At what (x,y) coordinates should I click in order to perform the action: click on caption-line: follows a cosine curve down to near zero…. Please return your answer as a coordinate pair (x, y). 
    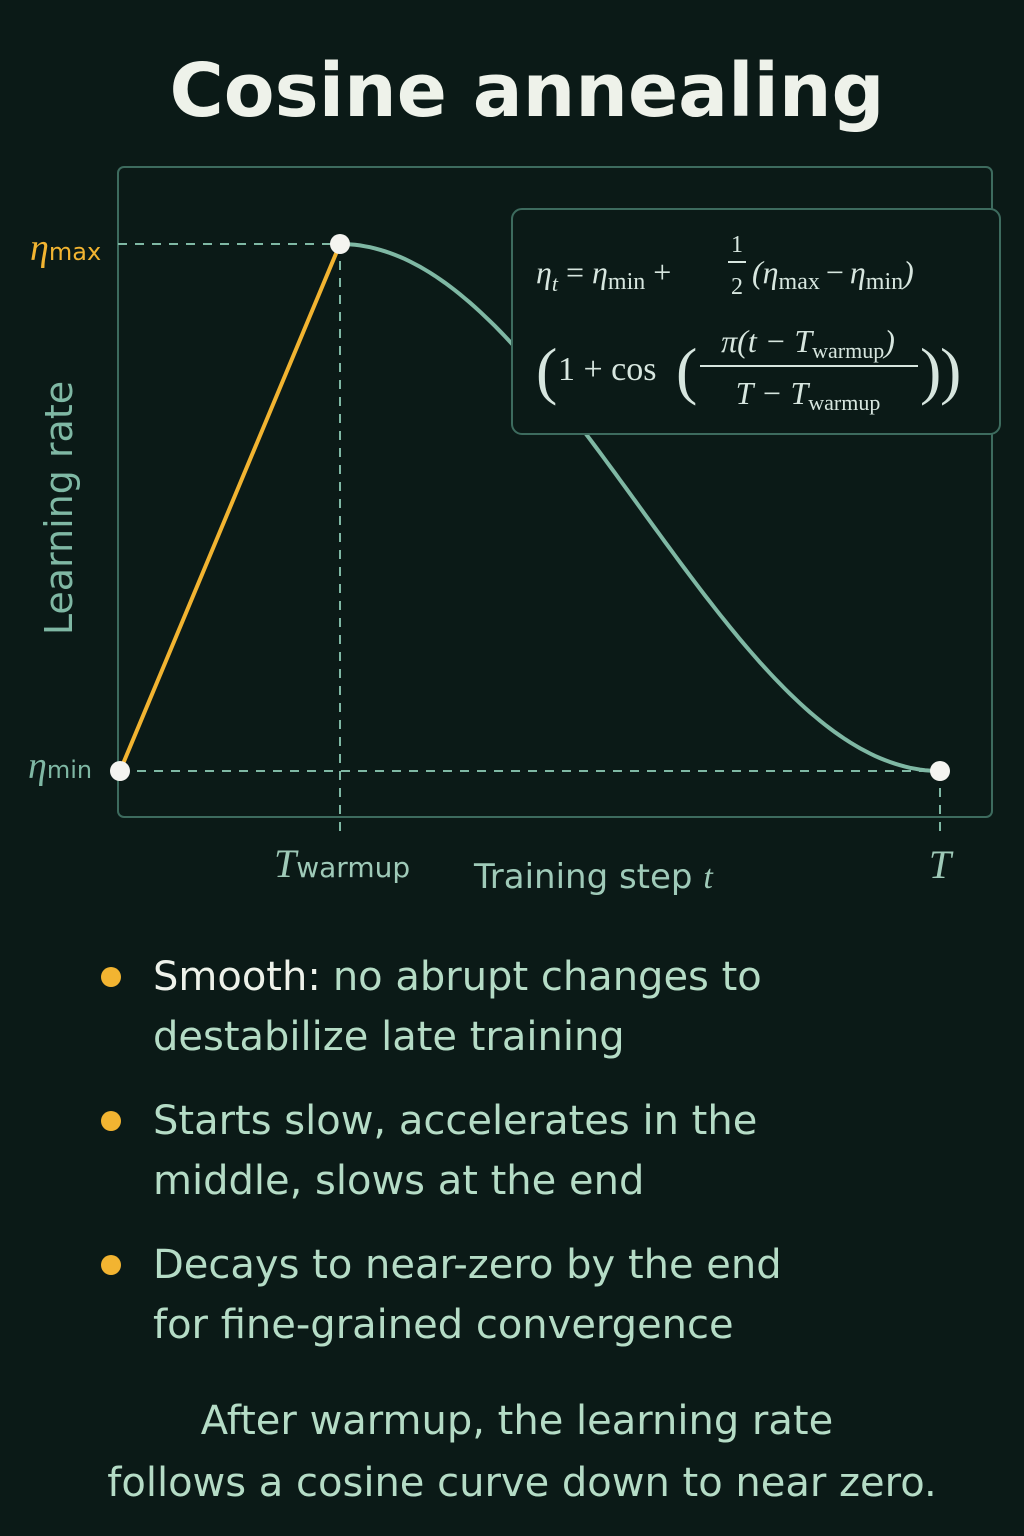
    Looking at the image, I should click on (521, 1483).